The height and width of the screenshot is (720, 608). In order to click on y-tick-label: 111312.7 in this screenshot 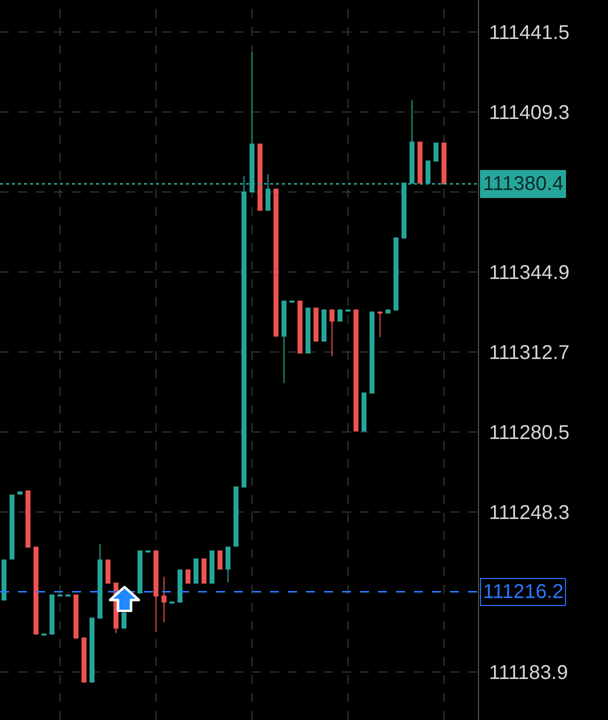, I will do `click(529, 353)`.